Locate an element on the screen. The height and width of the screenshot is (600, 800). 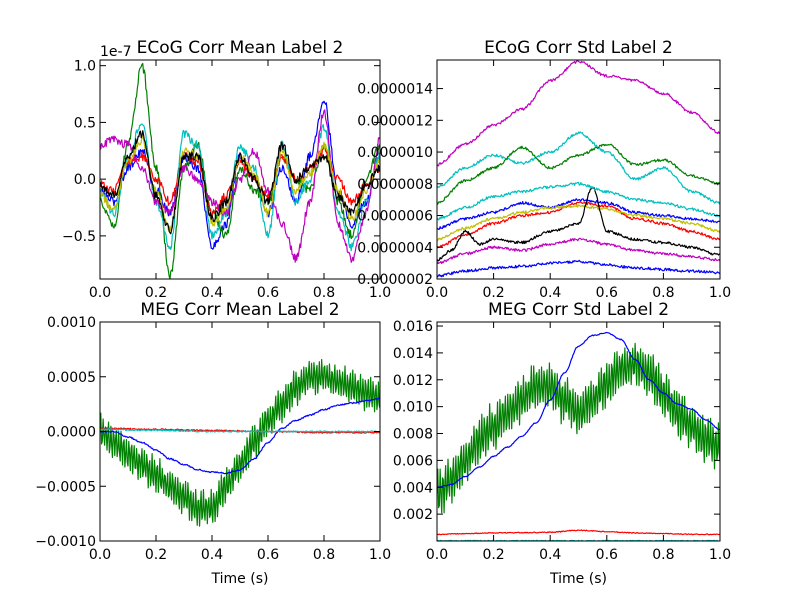
y-tick-label: 0.0000 is located at coordinates (71, 433).